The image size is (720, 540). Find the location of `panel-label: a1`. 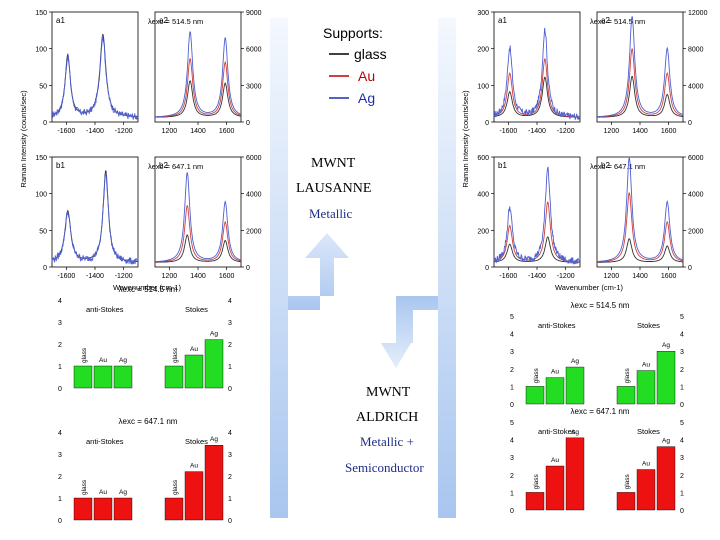

panel-label: a1 is located at coordinates (60, 20).